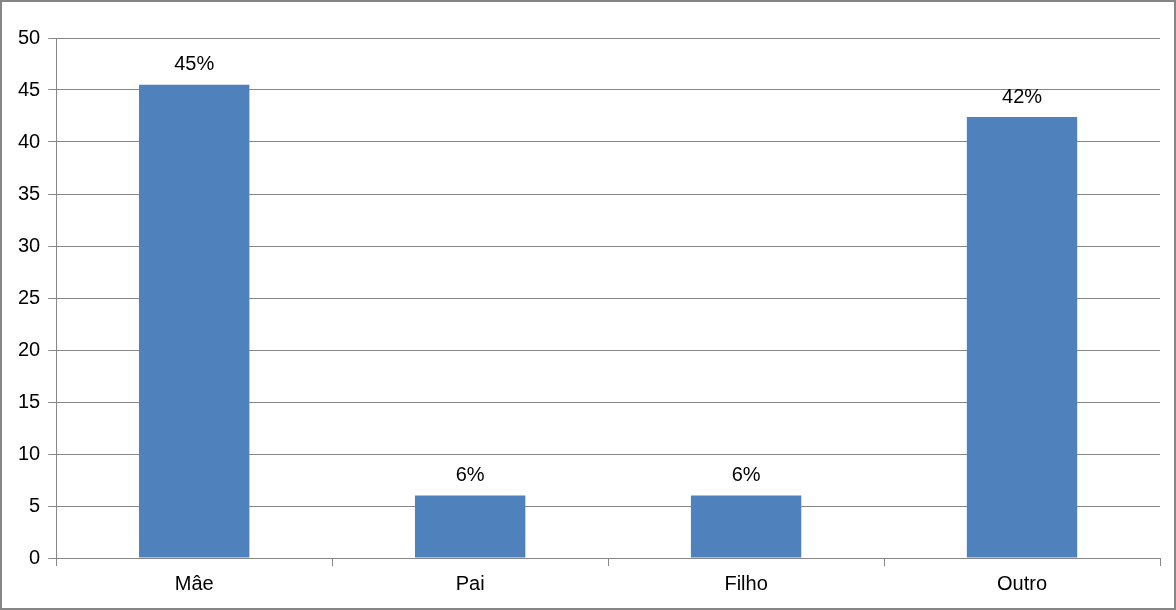 The image size is (1176, 610). I want to click on data-label: 42%, so click(1022, 95).